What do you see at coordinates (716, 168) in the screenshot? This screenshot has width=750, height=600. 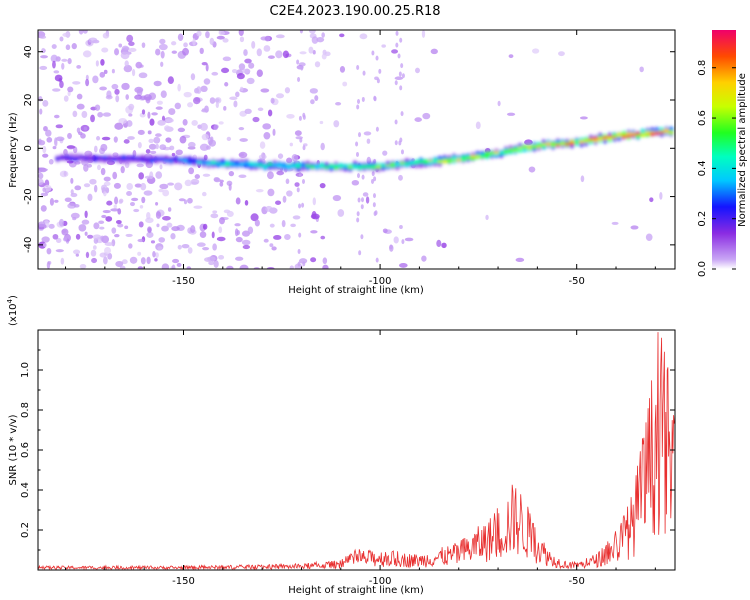 I see `colorbar-ticks: 0.0 0.2 0.4 0.6 0.8` at bounding box center [716, 168].